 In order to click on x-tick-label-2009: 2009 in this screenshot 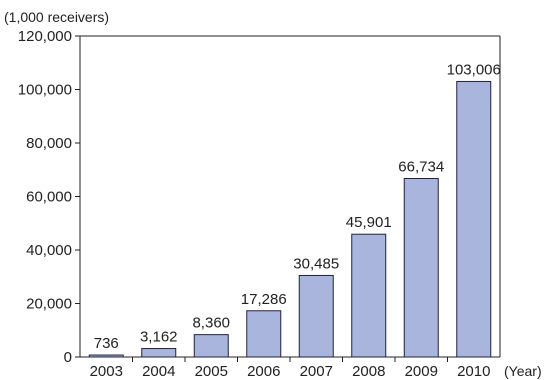, I will do `click(421, 371)`.